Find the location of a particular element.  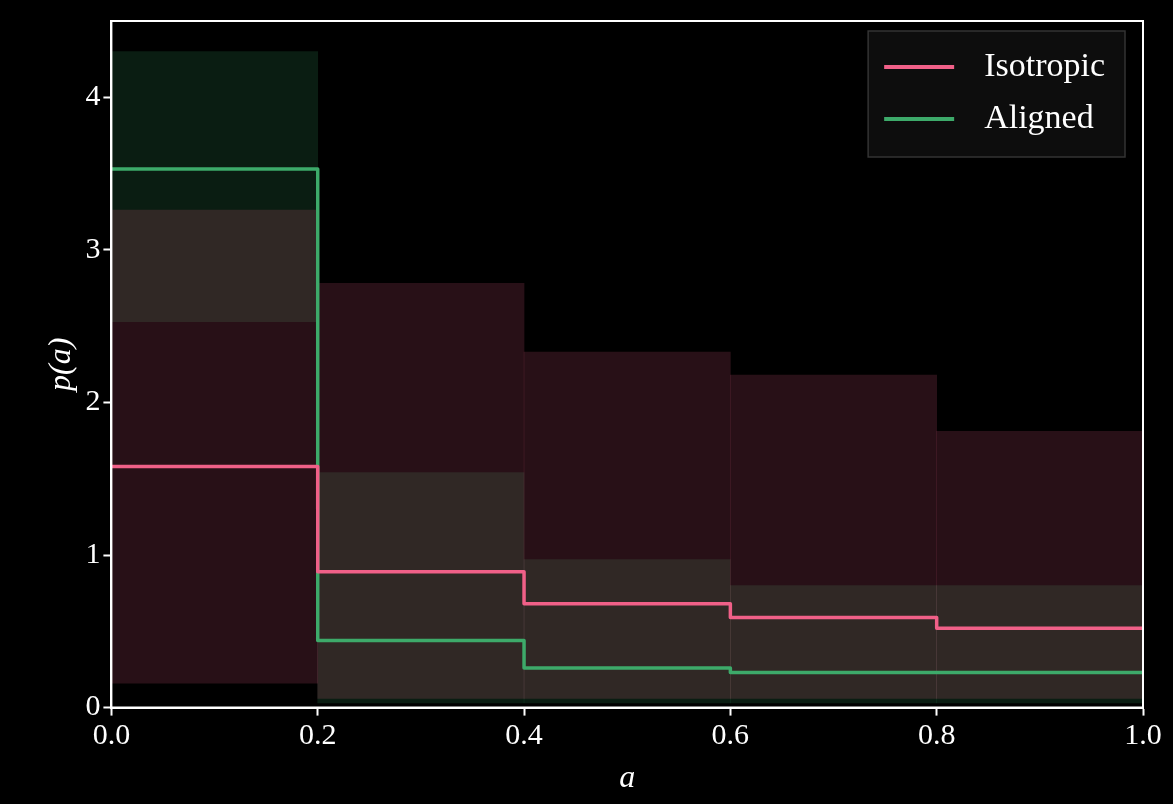

y-tick-label: 2 is located at coordinates (93, 400).